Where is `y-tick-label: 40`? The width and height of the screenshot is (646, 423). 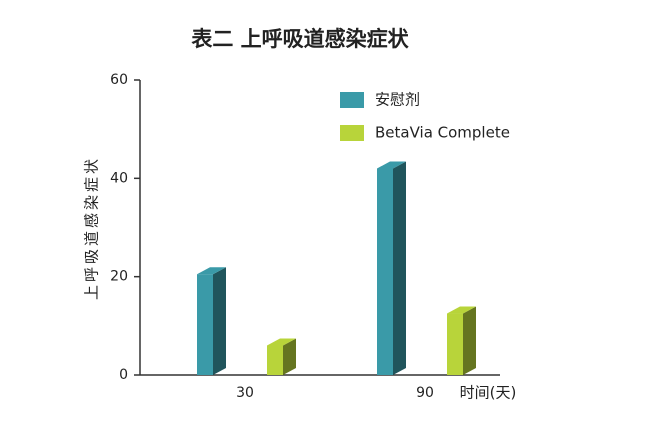
y-tick-label: 40 is located at coordinates (119, 178).